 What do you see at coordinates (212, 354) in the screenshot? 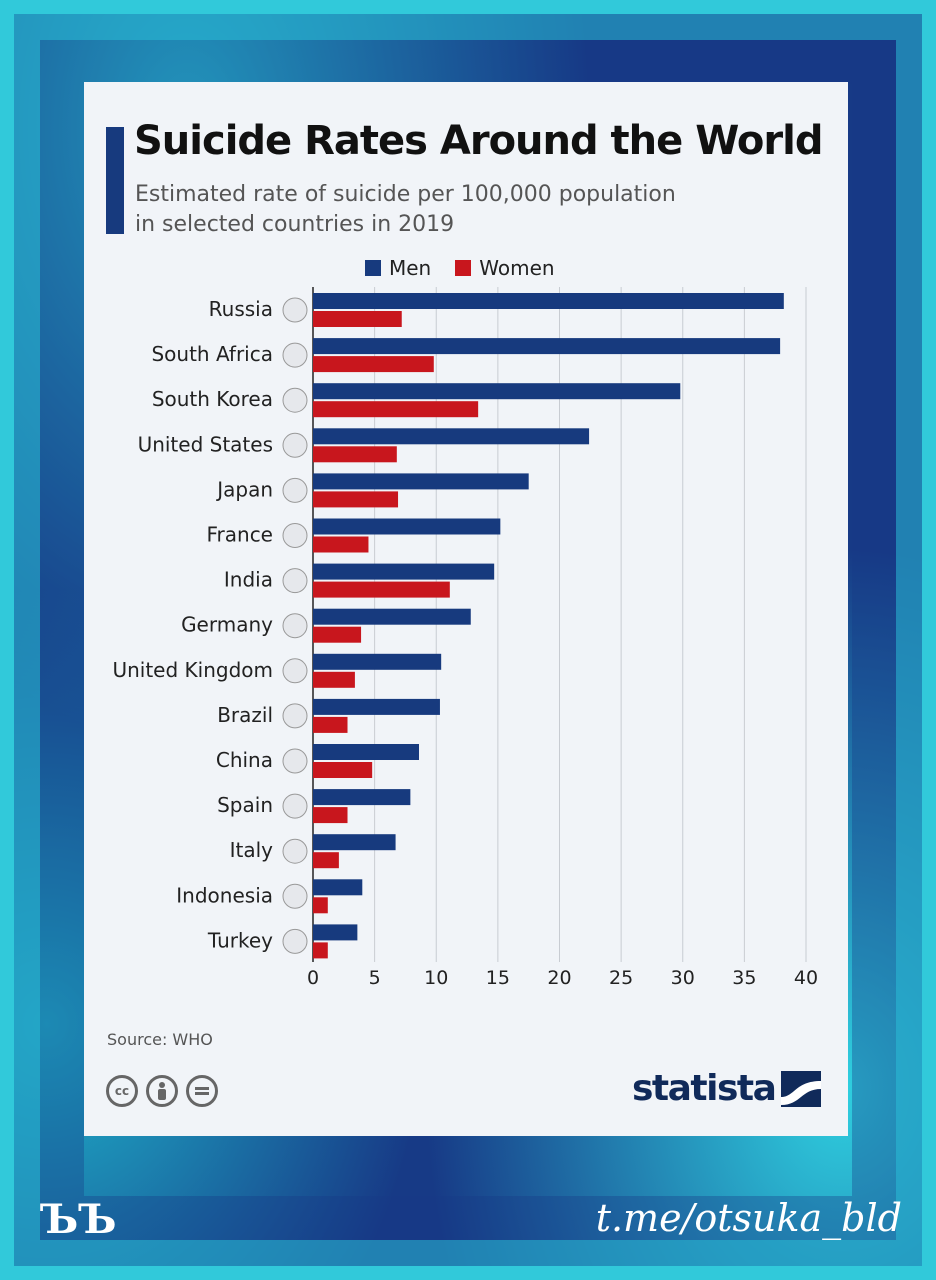
I see `category-label: South Africa` at bounding box center [212, 354].